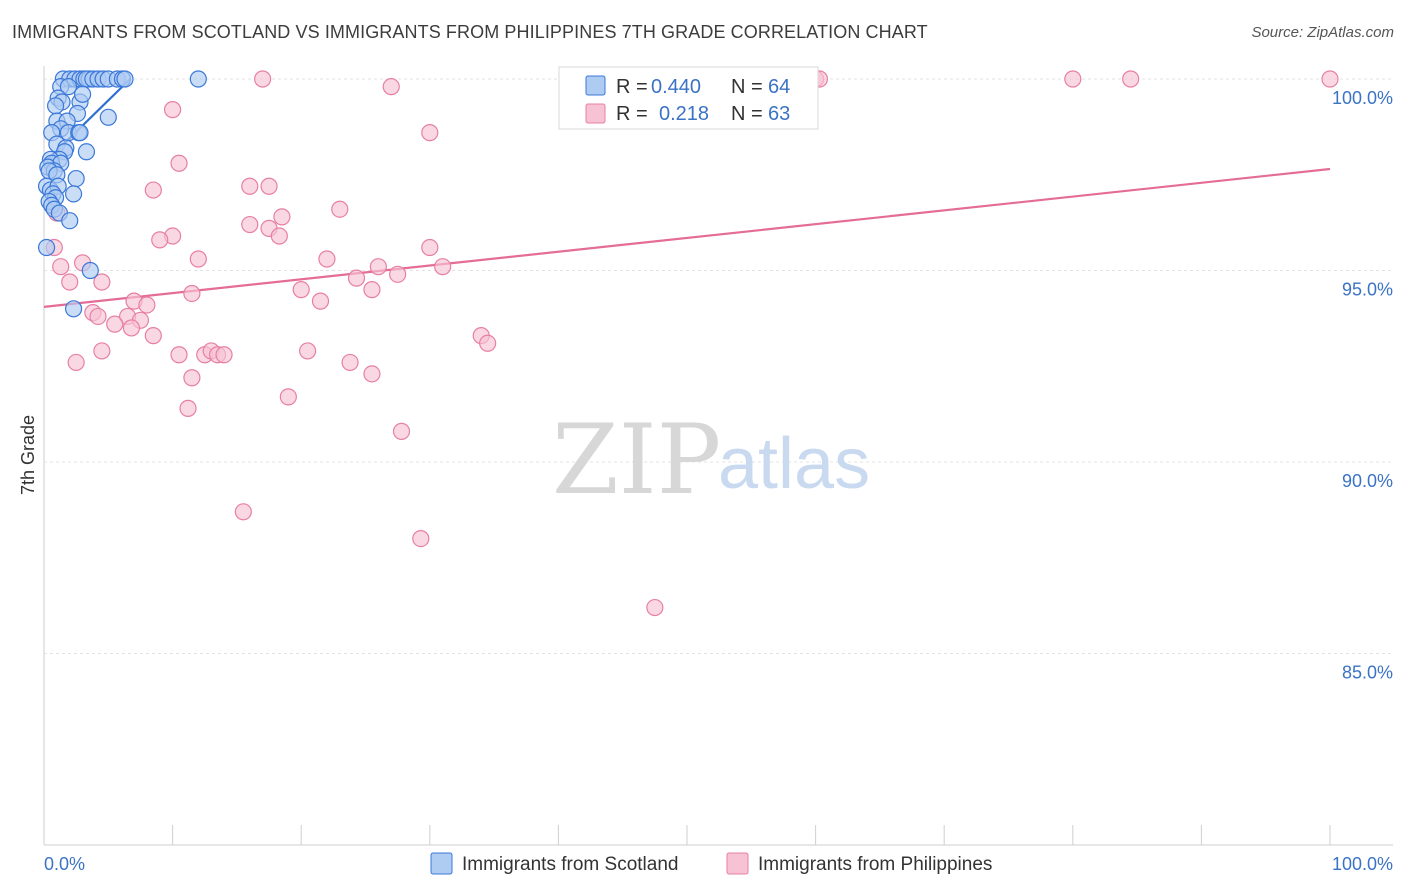 The image size is (1406, 892). I want to click on legend-scotland-label: Immigrants from Scotland, so click(570, 864).